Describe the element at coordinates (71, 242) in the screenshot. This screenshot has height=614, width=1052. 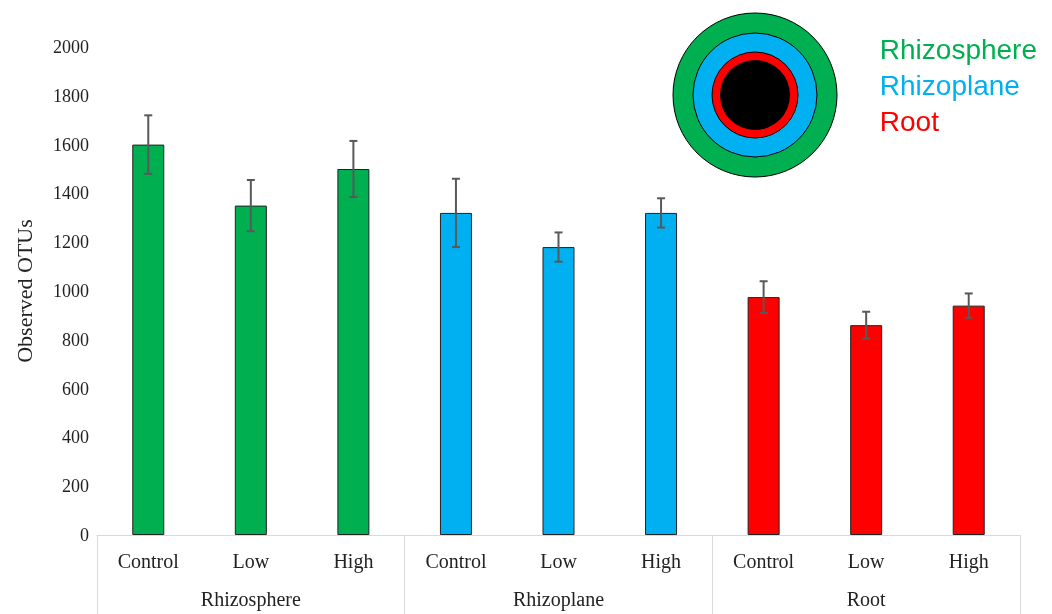
I see `y-tick-label: 1200` at that location.